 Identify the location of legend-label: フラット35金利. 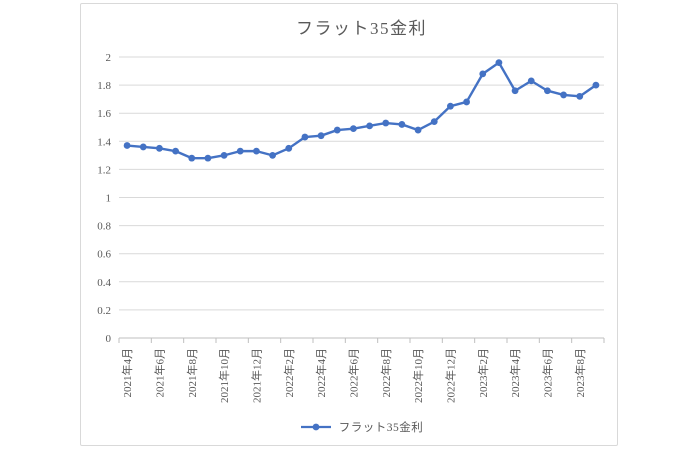
(381, 428).